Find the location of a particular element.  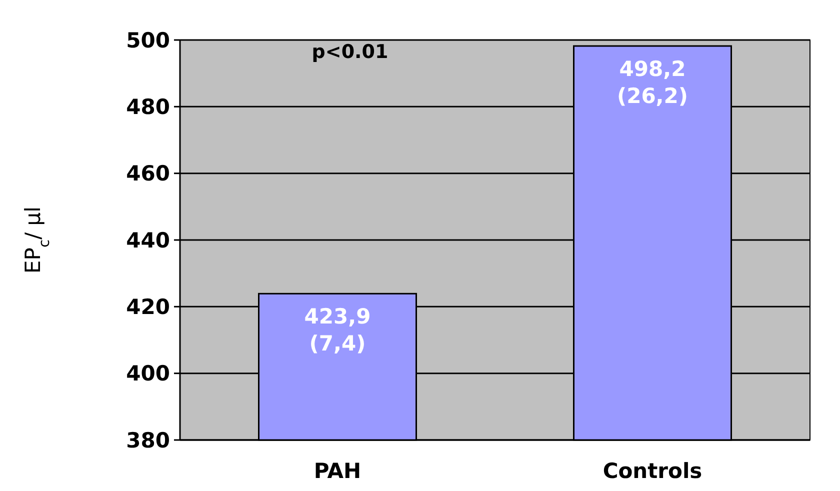

y-tick-label: 500 is located at coordinates (148, 40).